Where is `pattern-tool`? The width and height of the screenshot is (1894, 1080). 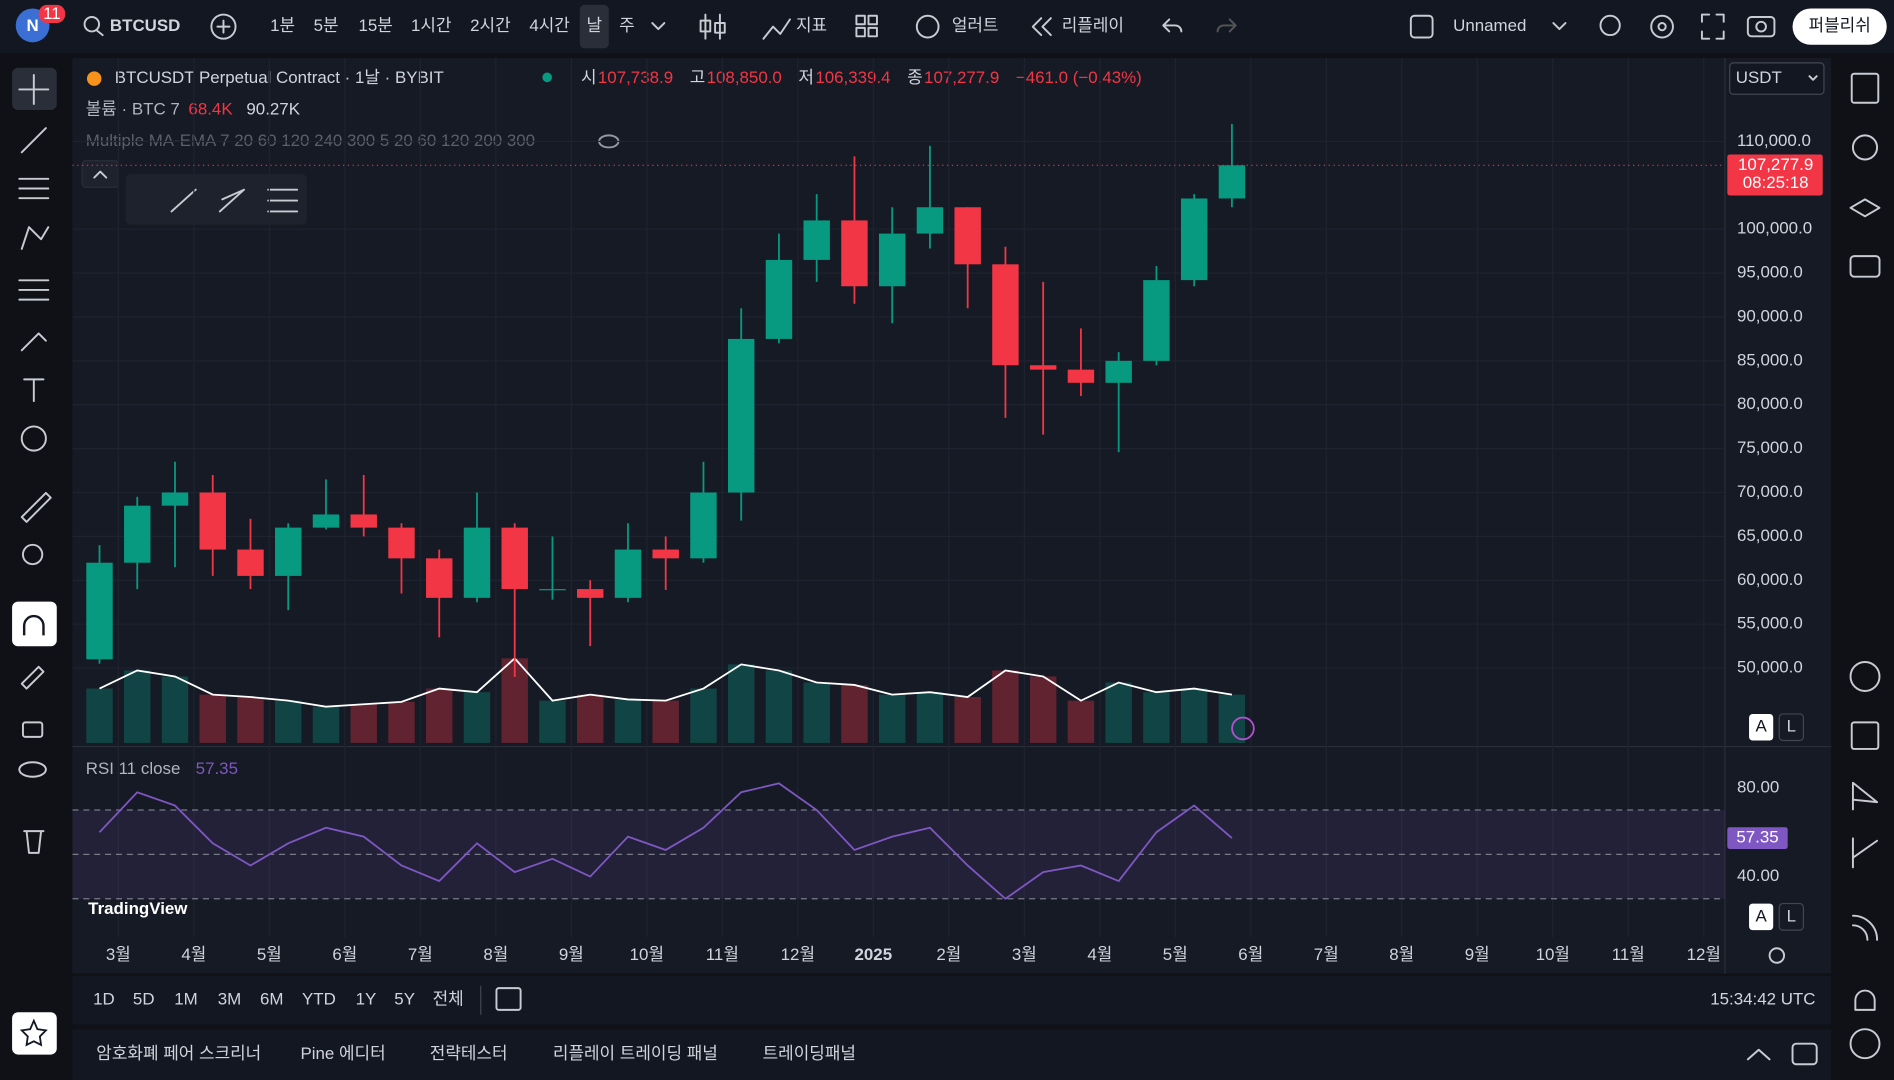
pattern-tool is located at coordinates (35, 238).